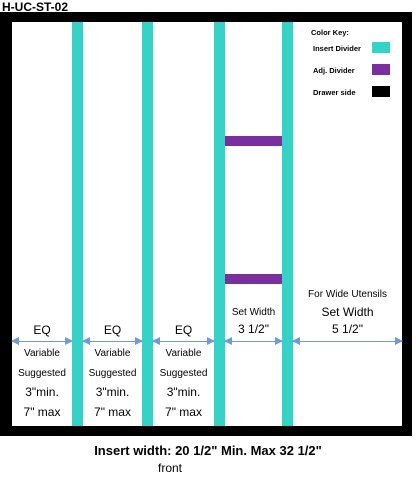  Describe the element at coordinates (183, 330) in the screenshot. I see `compartment-3-eq: EQ` at that location.